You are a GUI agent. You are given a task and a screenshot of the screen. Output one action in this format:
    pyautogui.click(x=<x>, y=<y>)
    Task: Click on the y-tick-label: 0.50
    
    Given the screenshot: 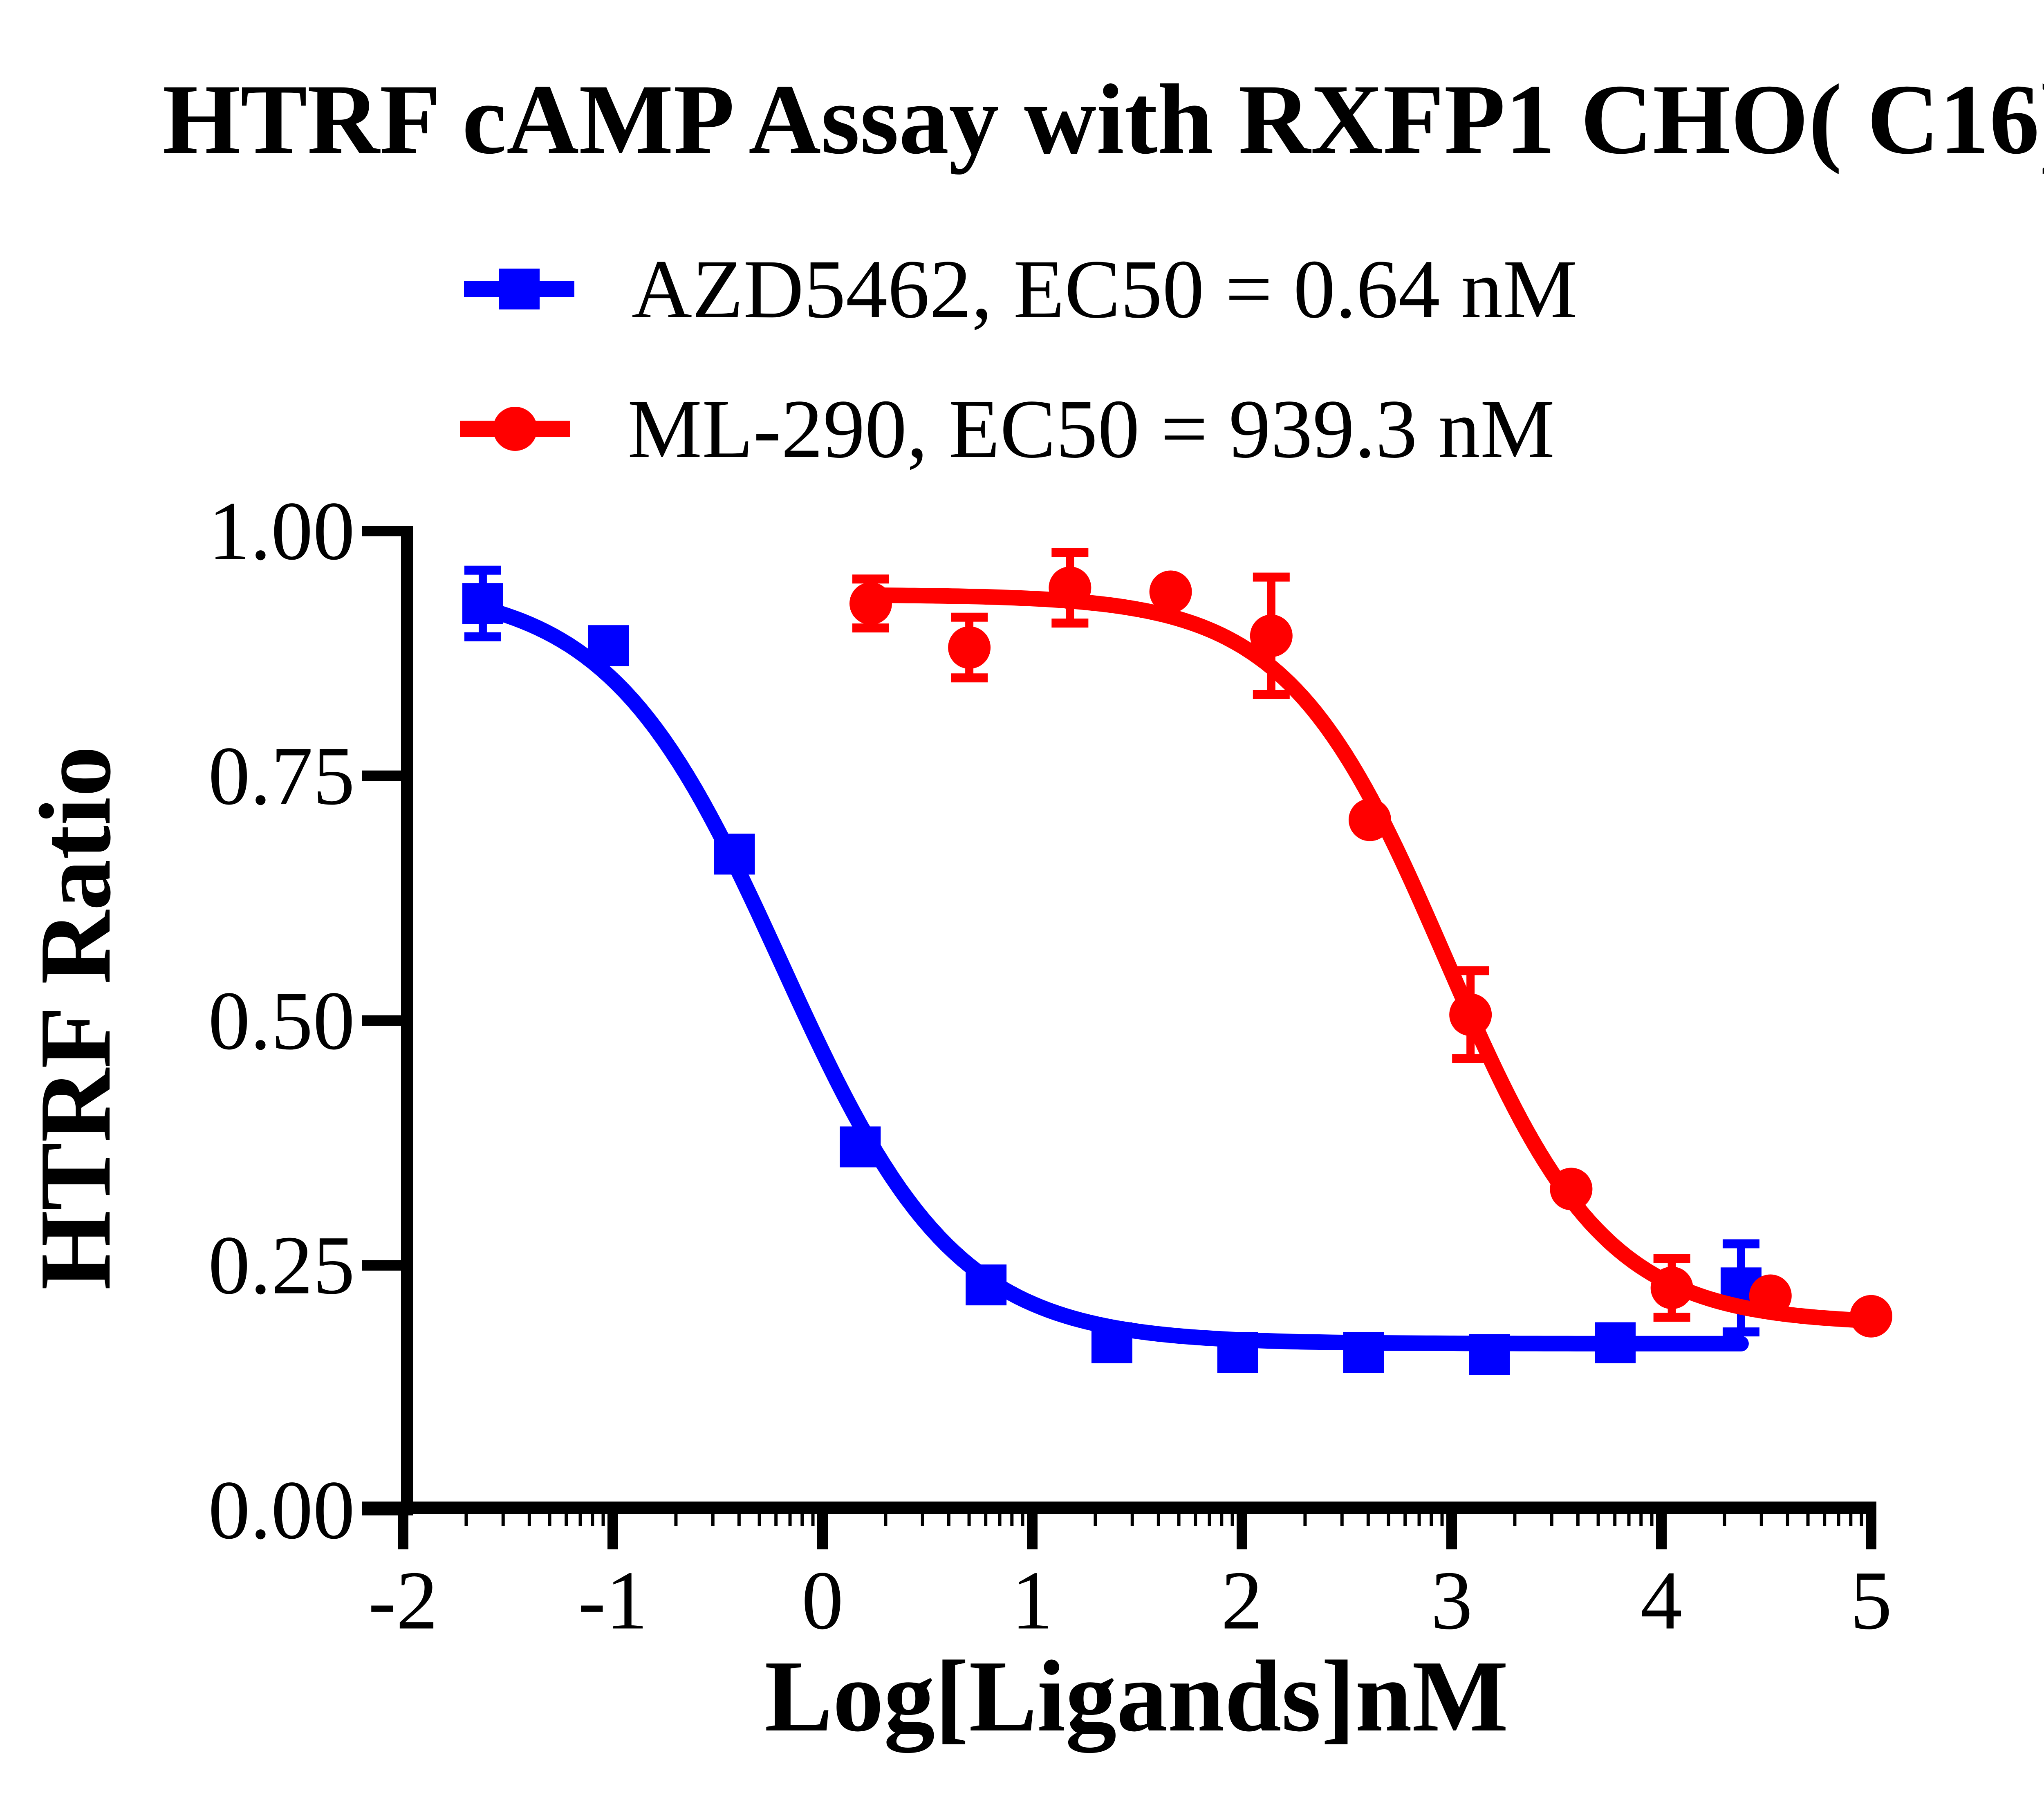 What is the action you would take?
    pyautogui.click(x=281, y=1020)
    